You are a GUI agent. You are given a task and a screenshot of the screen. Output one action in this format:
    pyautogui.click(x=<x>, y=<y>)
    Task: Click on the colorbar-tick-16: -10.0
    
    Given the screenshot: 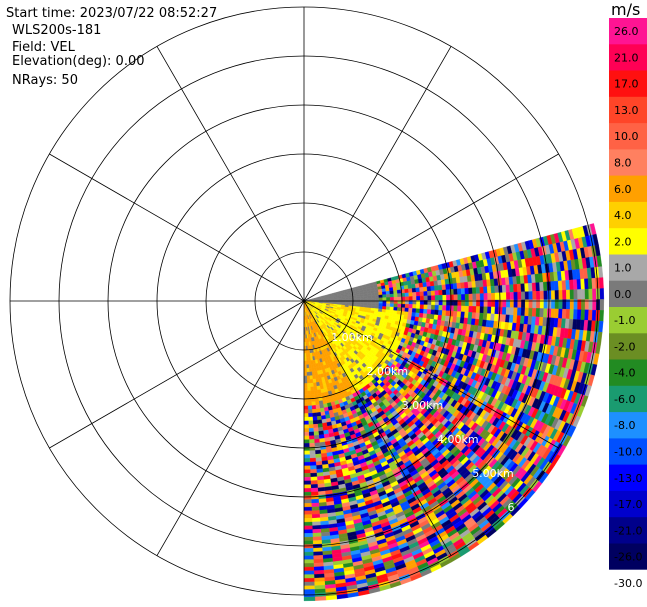 What is the action you would take?
    pyautogui.click(x=628, y=452)
    